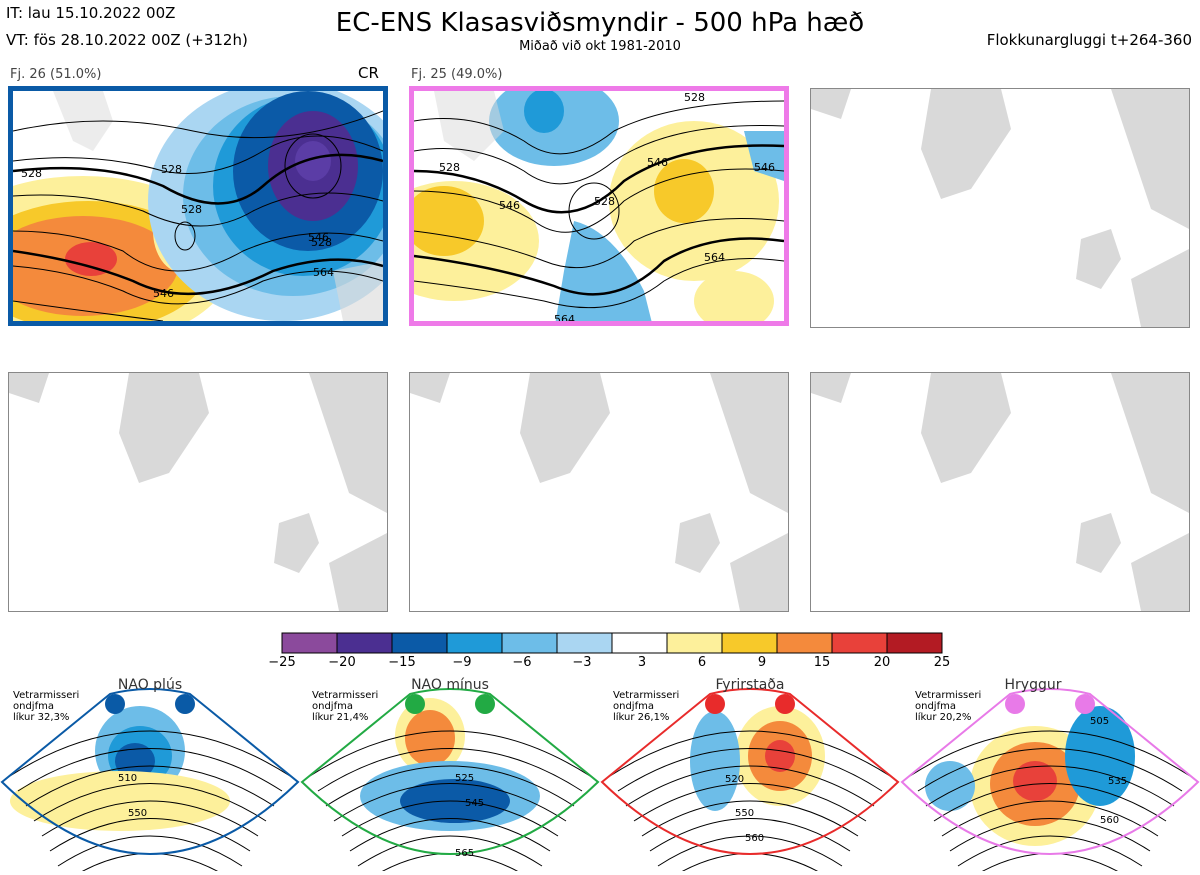 The image size is (1200, 875). I want to click on colorbar-tick-label: 20, so click(882, 662).